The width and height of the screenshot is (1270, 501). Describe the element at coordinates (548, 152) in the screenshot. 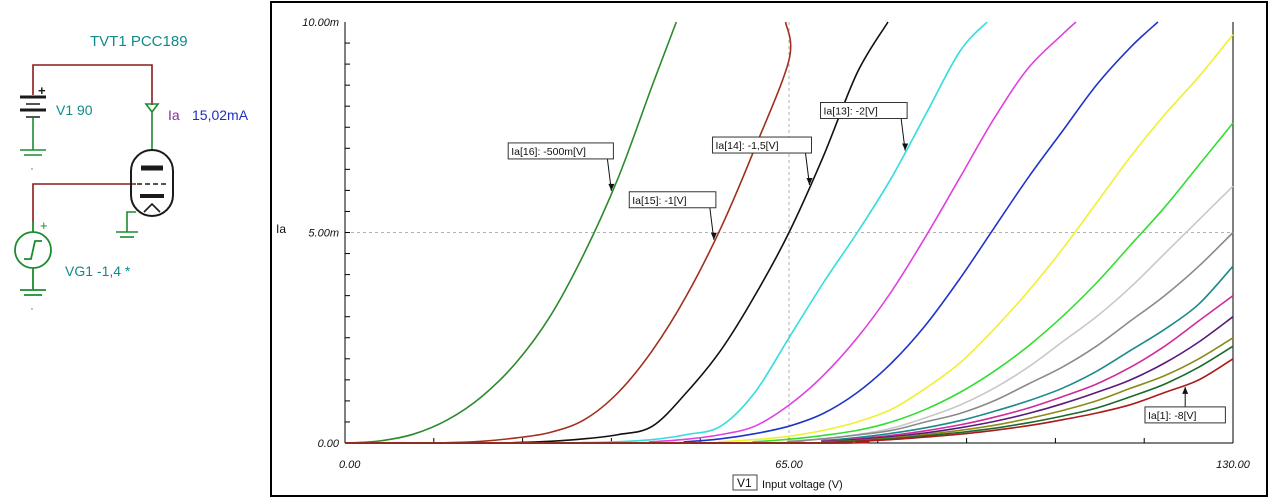

I see `annotation-label: Ia[16]: -500m[V]` at that location.